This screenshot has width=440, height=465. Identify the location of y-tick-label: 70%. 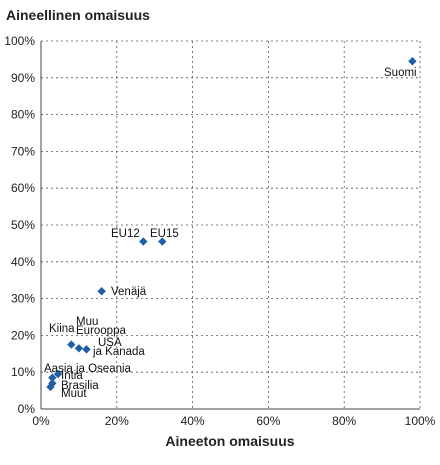
(23, 151).